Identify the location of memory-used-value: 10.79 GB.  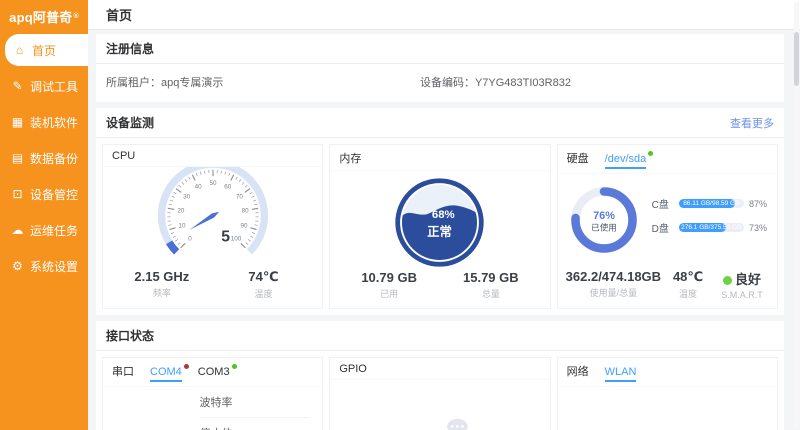
(389, 277).